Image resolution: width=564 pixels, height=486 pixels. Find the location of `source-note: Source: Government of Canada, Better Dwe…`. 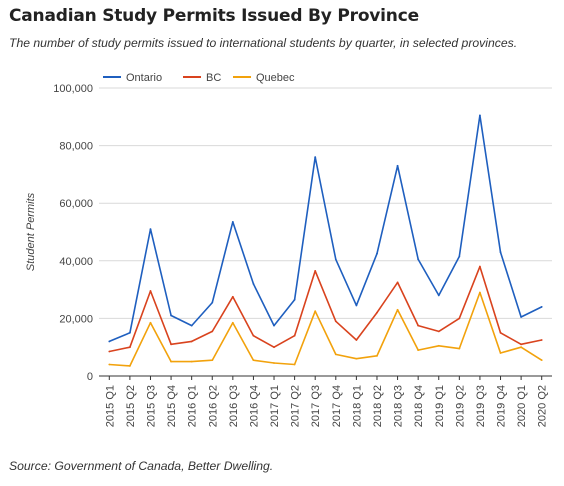

source-note: Source: Government of Canada, Better Dwe… is located at coordinates (141, 466).